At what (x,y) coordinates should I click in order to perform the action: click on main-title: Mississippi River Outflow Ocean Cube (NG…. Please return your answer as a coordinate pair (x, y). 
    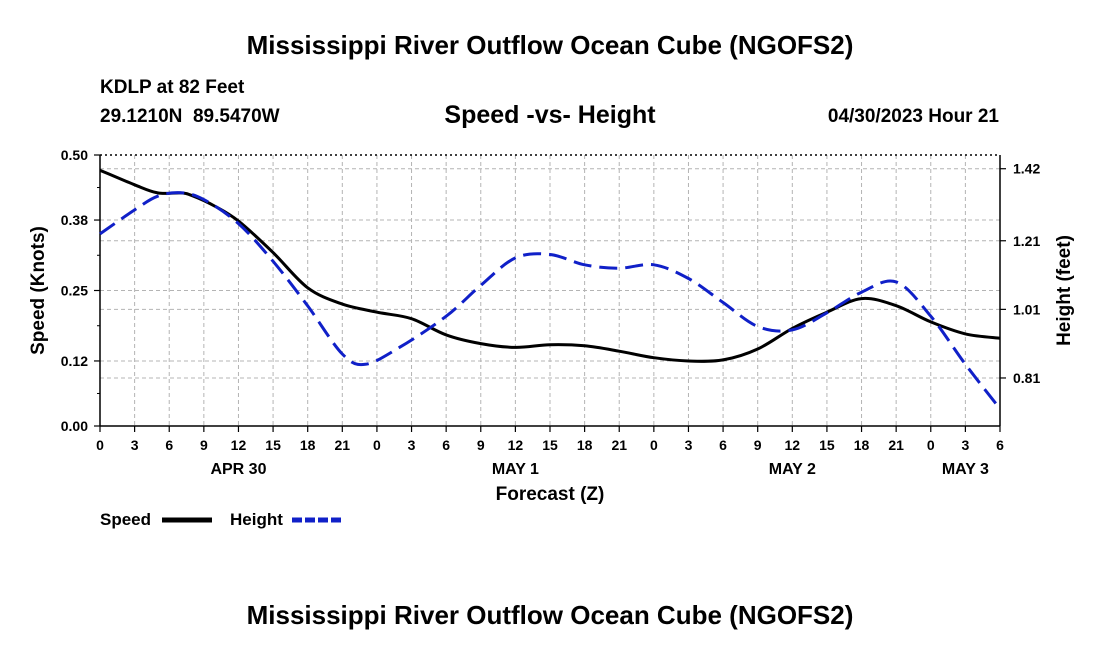
    Looking at the image, I should click on (550, 45).